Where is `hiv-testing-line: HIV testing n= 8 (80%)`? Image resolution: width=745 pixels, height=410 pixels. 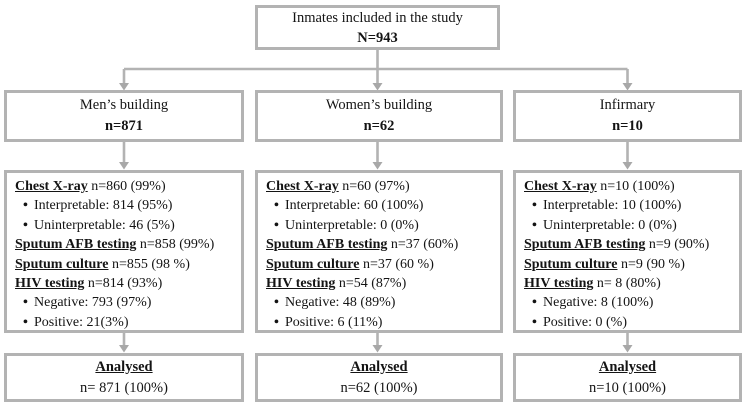 hiv-testing-line: HIV testing n= 8 (80%) is located at coordinates (629, 283).